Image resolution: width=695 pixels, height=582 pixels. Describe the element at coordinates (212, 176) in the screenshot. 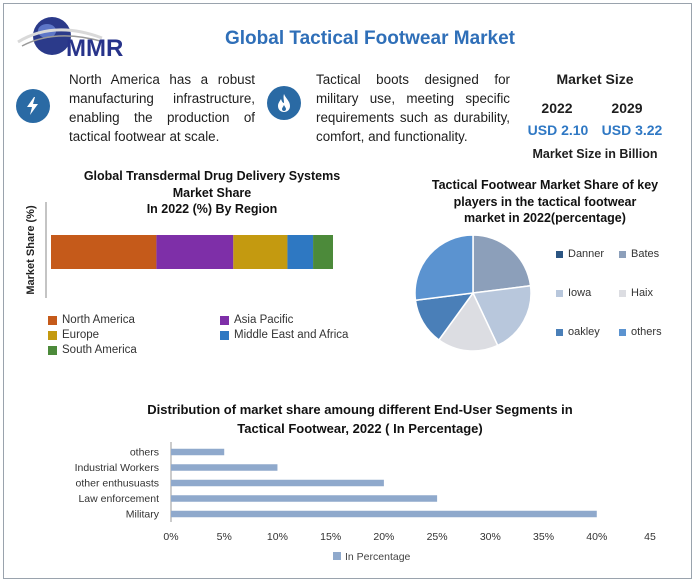

I see `region-chart-title-line-1: Global Transdermal Drug Delivery Systems` at that location.